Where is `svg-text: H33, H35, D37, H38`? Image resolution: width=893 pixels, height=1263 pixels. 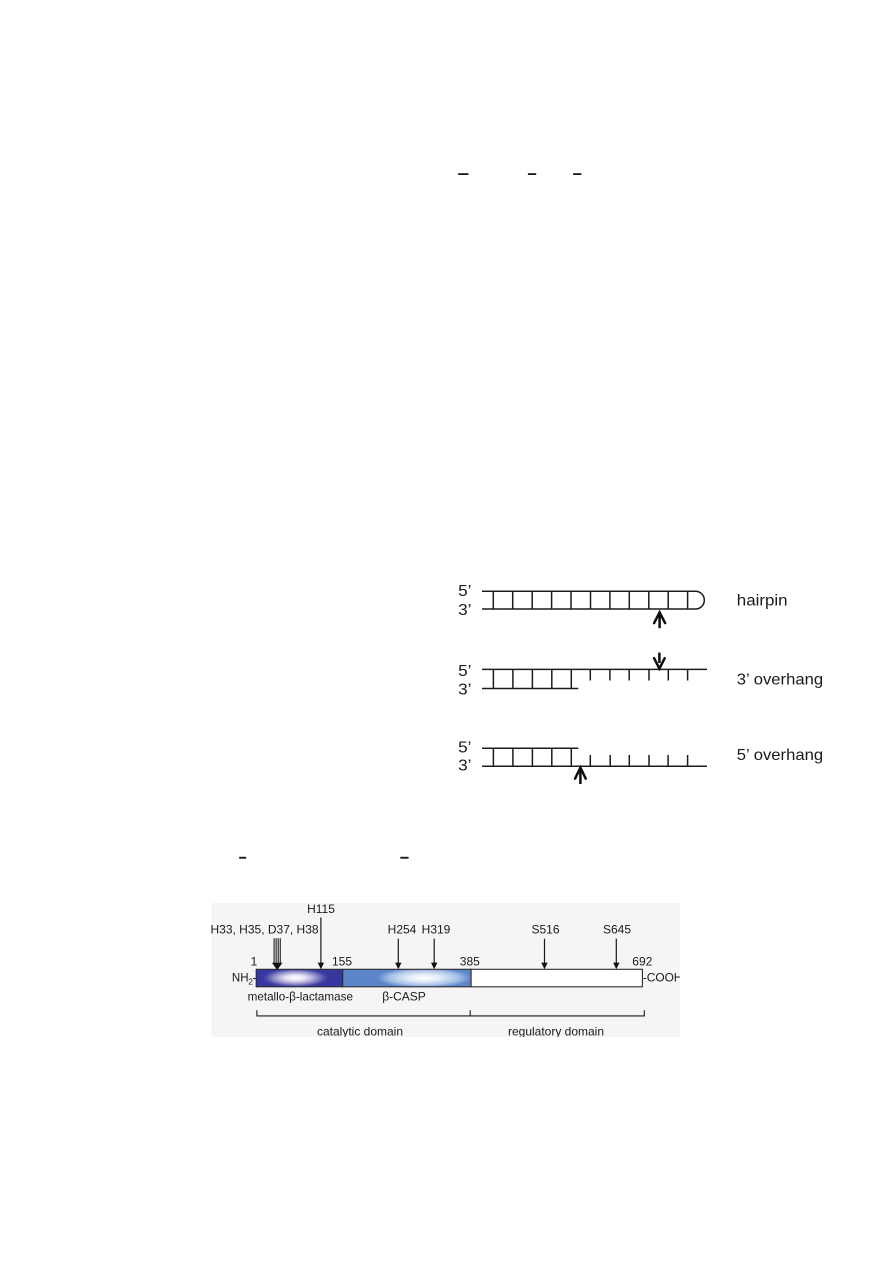
svg-text: H33, H35, D37, H38 is located at coordinates (265, 930).